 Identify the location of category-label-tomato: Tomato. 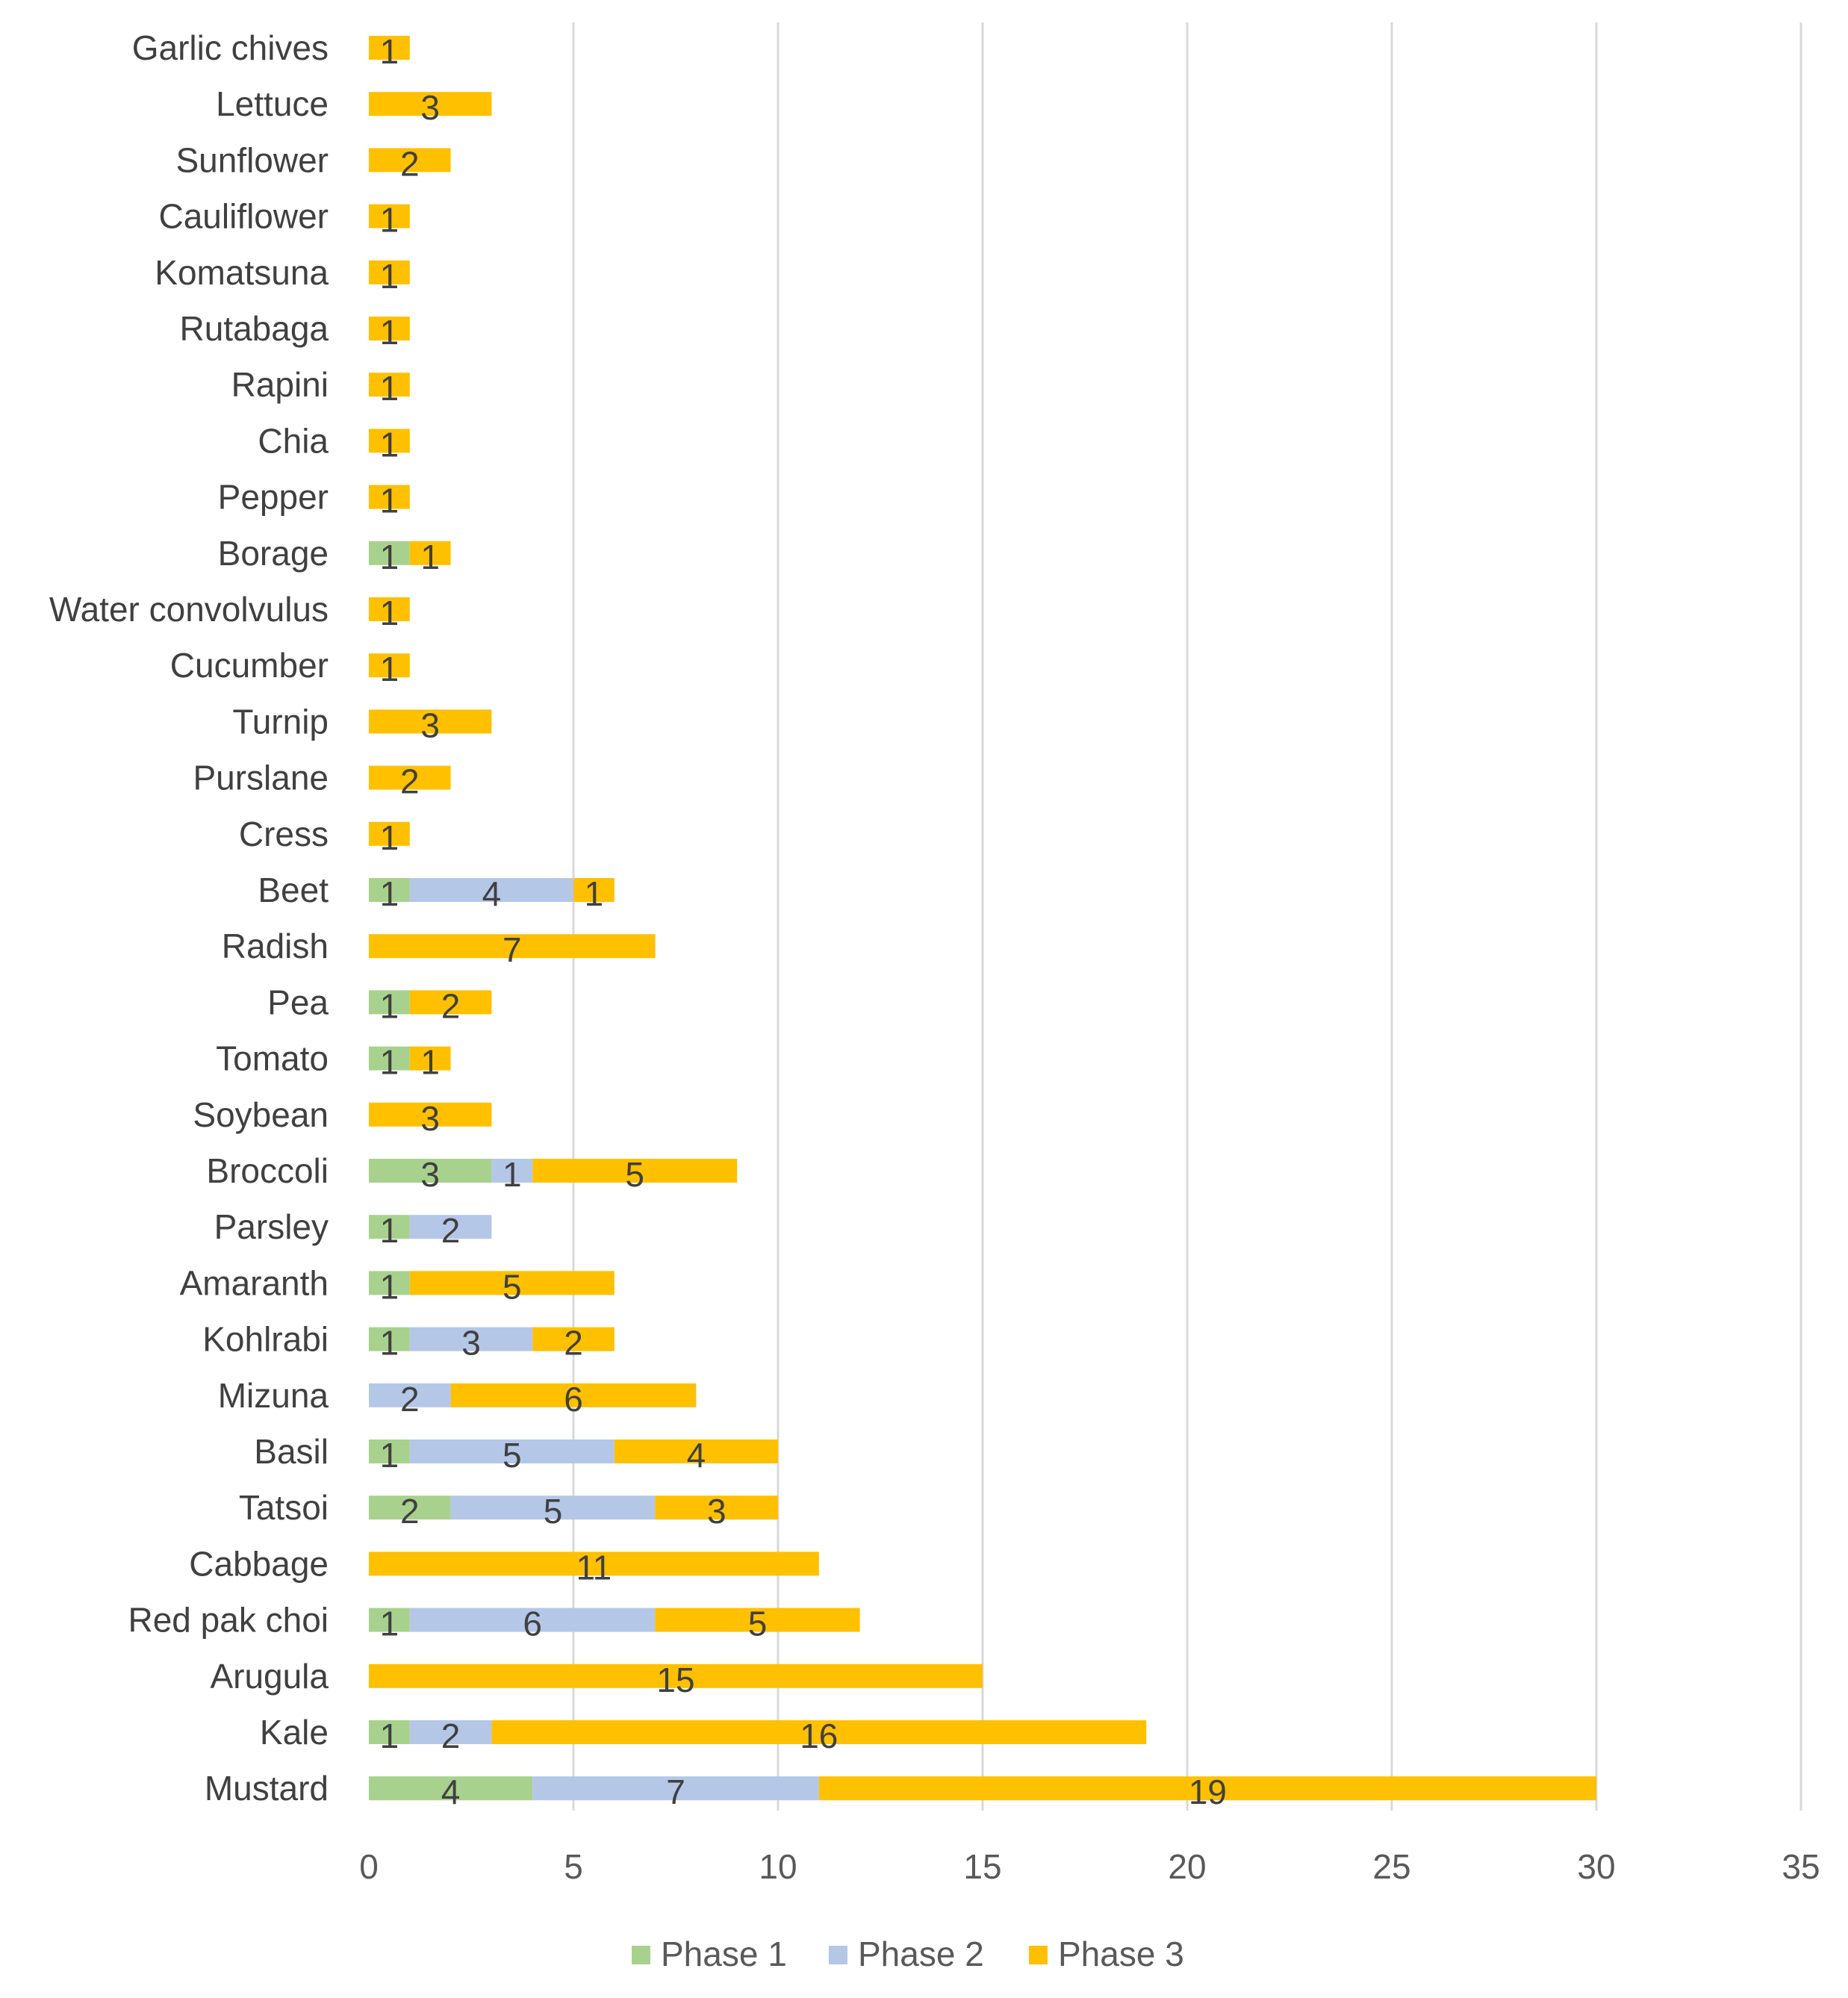
(272, 1058).